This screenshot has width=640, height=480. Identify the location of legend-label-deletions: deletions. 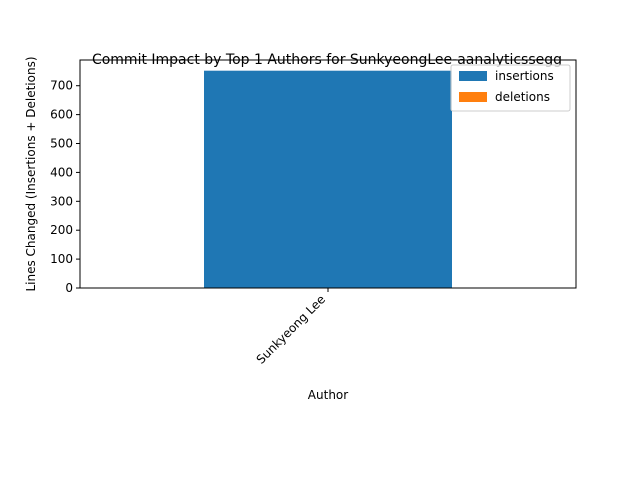
(522, 97).